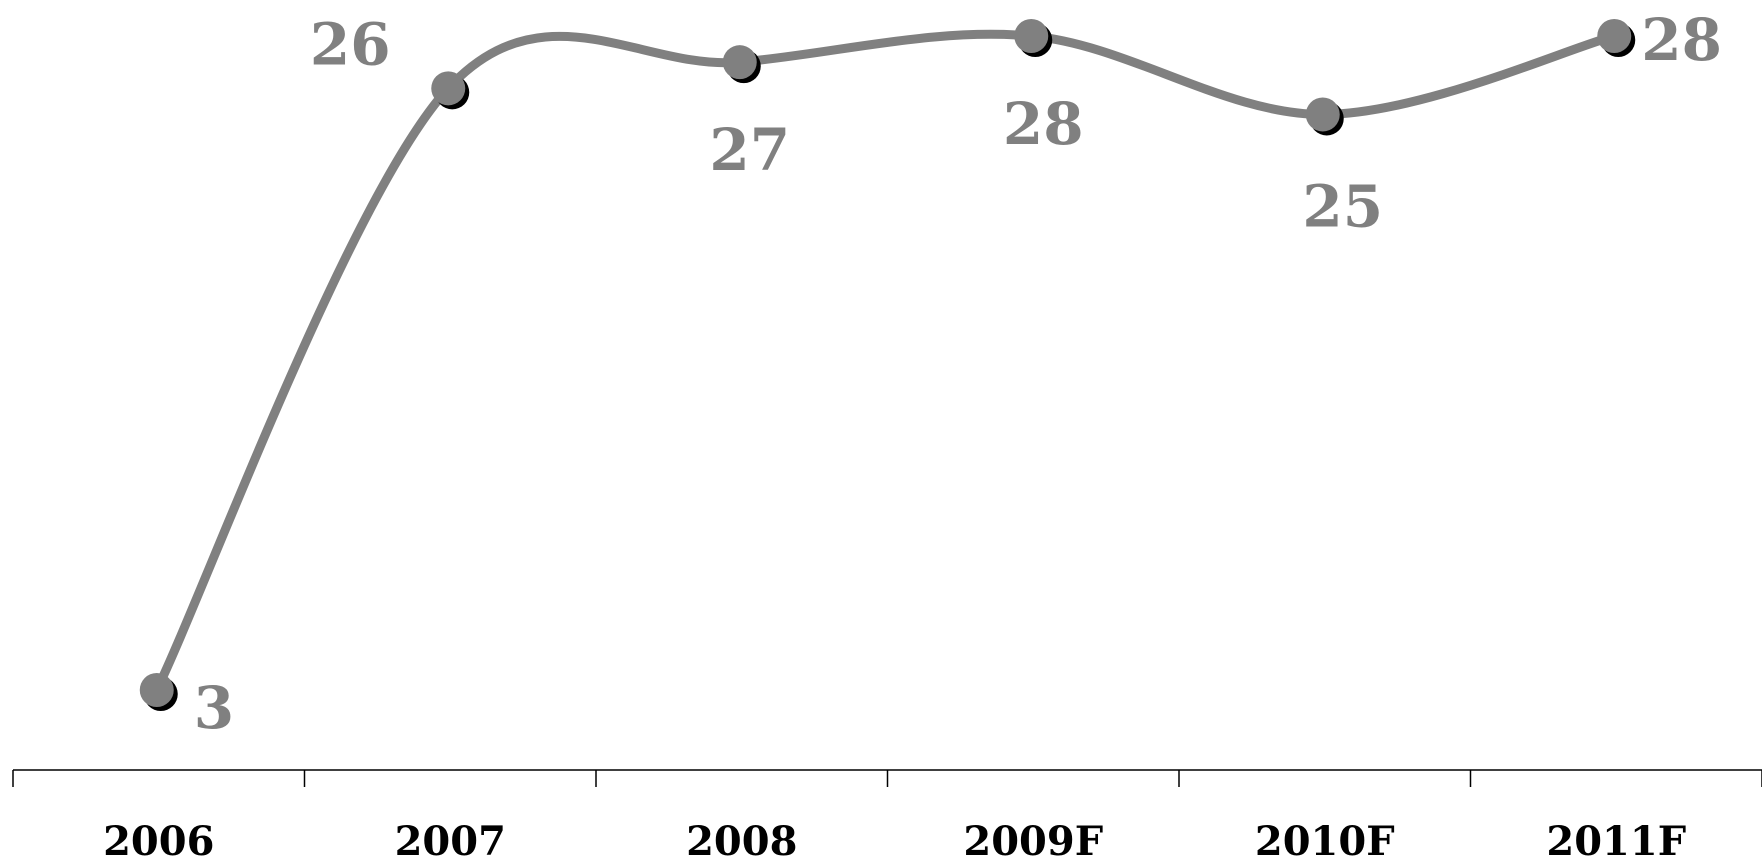 The height and width of the screenshot is (865, 1762). Describe the element at coordinates (450, 841) in the screenshot. I see `x-tick-label: 2007` at that location.